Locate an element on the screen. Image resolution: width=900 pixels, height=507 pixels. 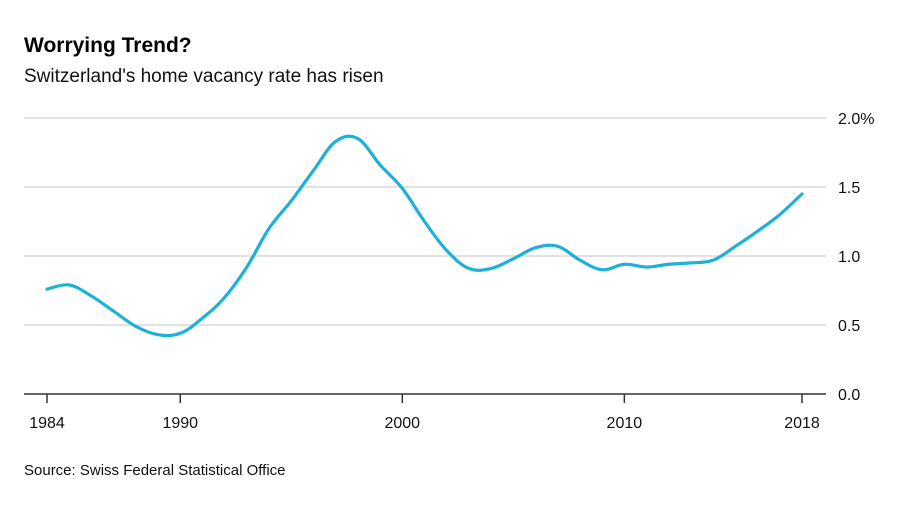
y-tick-label: 0.5 is located at coordinates (849, 326).